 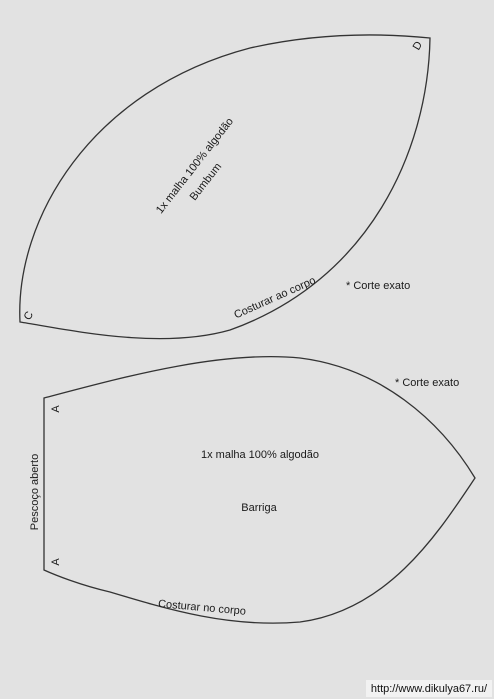 I want to click on fabric-label: 1x malha 100% algodão, so click(x=260, y=455).